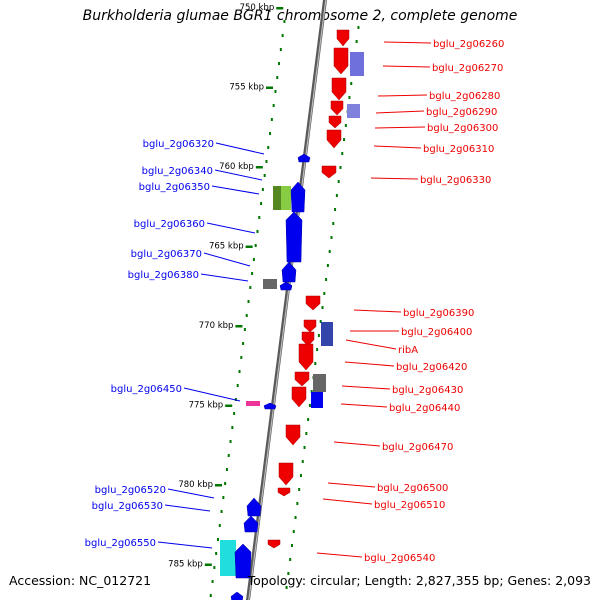 The image size is (600, 600). Describe the element at coordinates (127, 506) in the screenshot. I see `gene-label: bglu_2g06530` at that location.